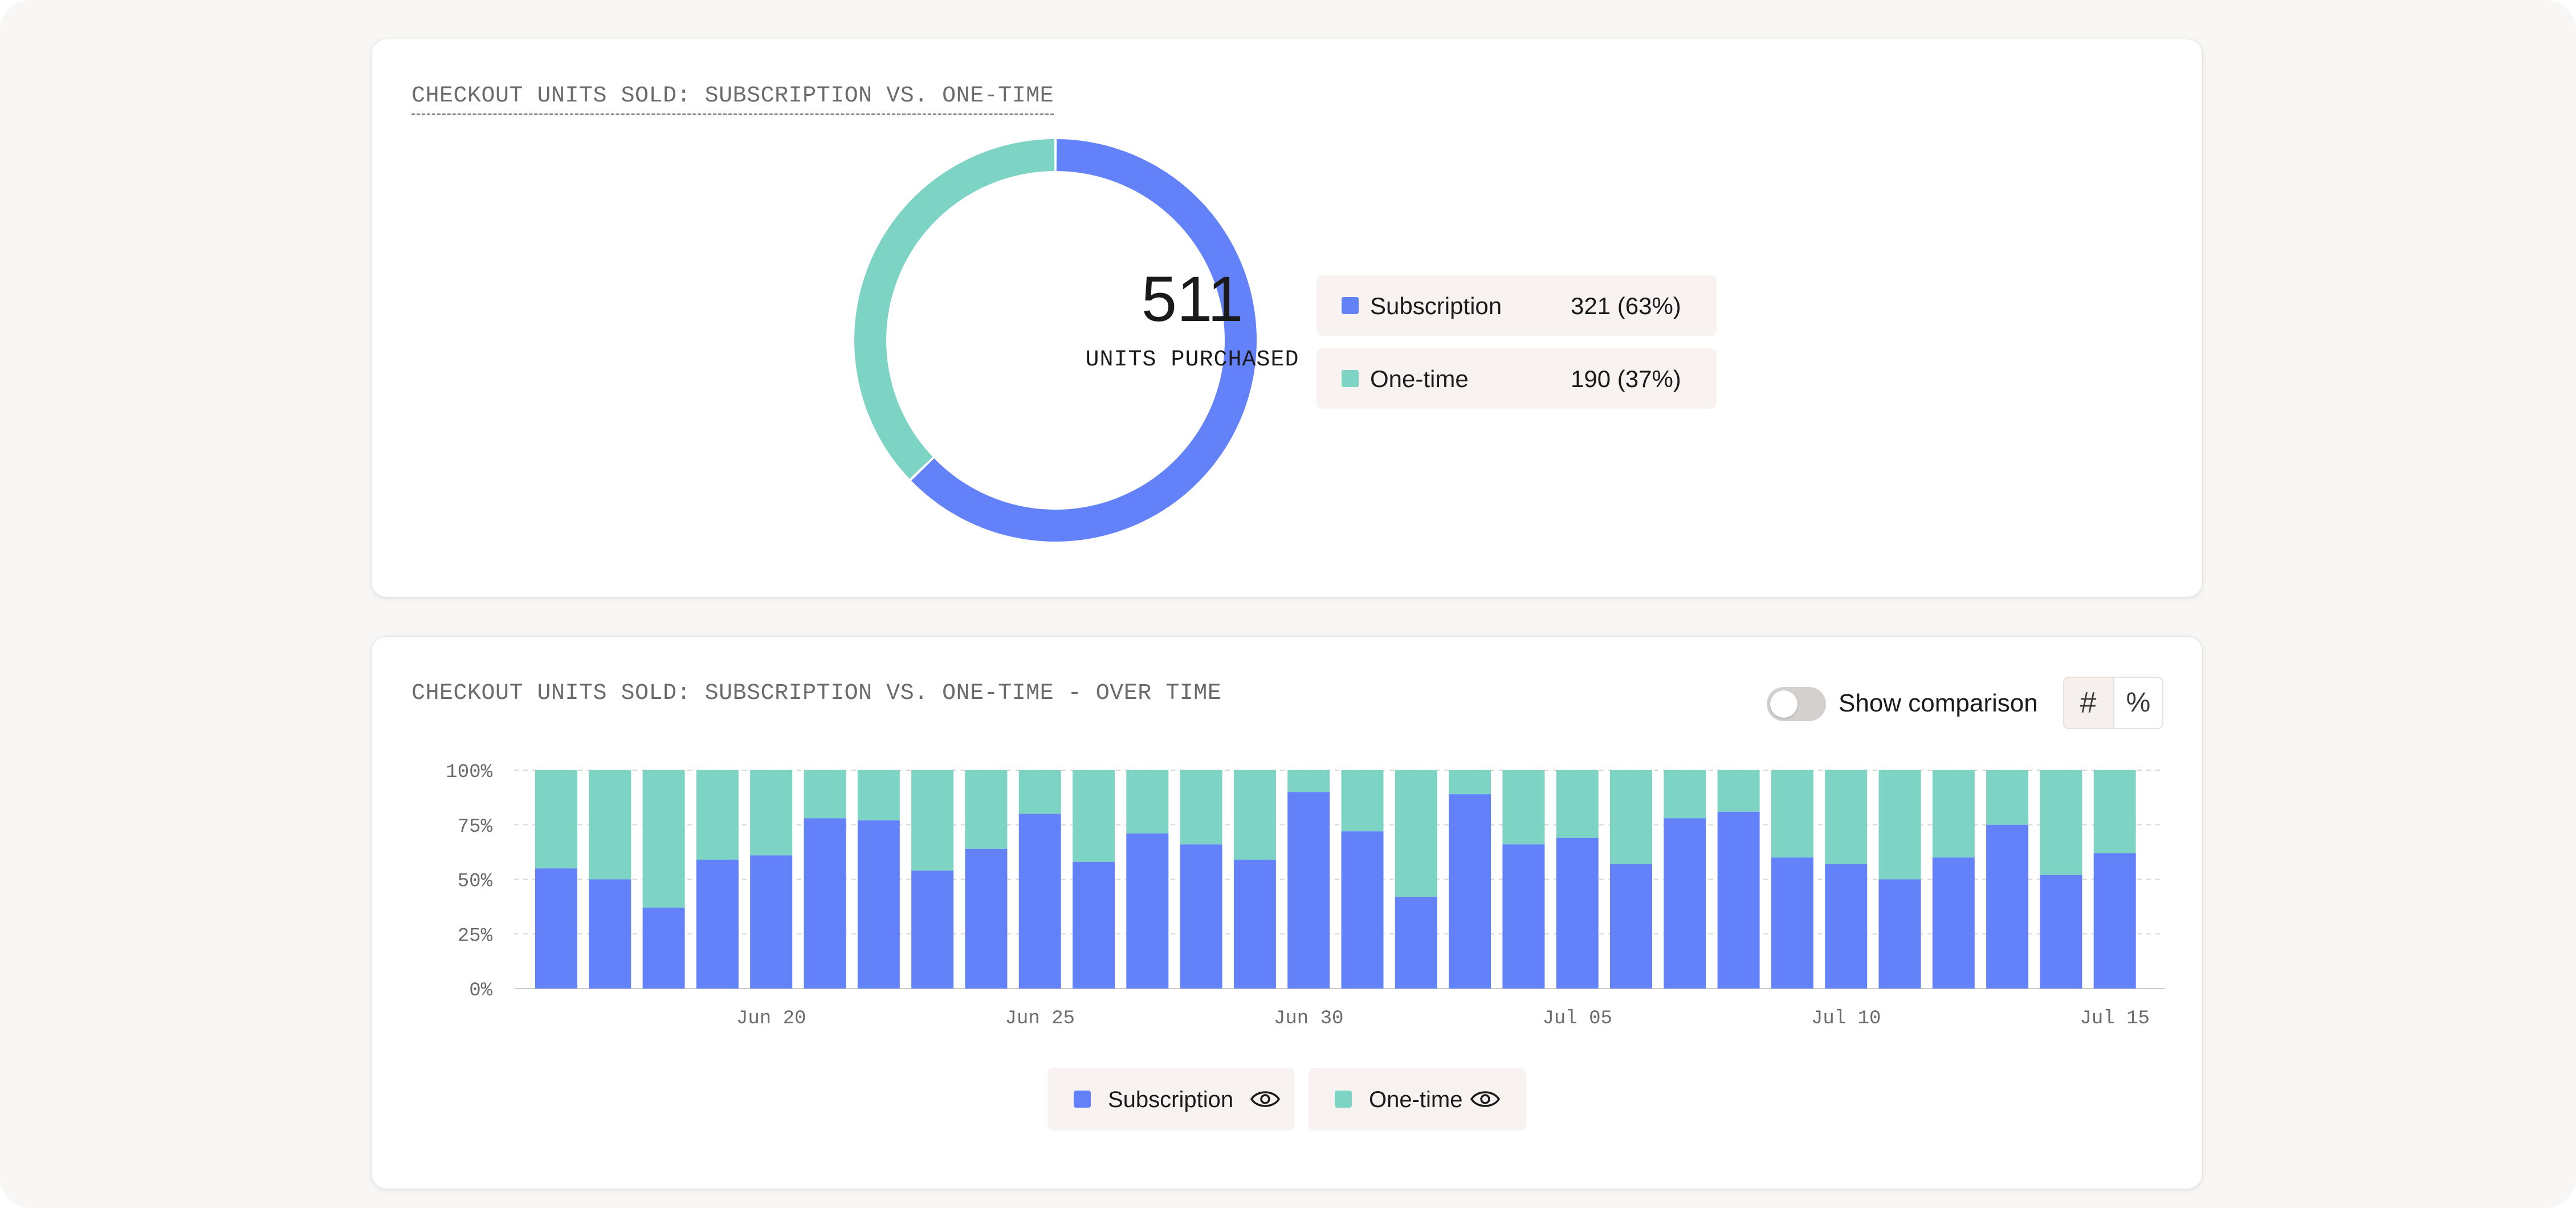 The height and width of the screenshot is (1208, 2576). Describe the element at coordinates (1516, 306) in the screenshot. I see `legend-item-subscription: Subscription 321 (63%)` at that location.